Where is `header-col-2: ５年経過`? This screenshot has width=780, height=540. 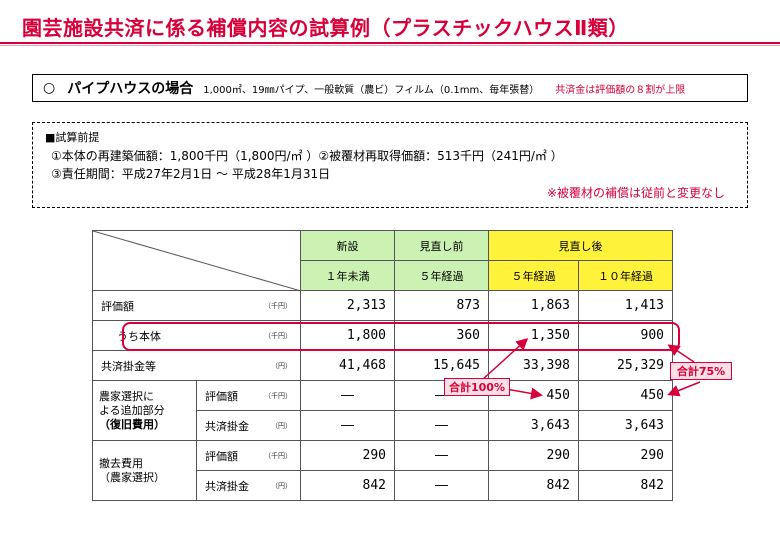
header-col-2: ５年経過 is located at coordinates (441, 275).